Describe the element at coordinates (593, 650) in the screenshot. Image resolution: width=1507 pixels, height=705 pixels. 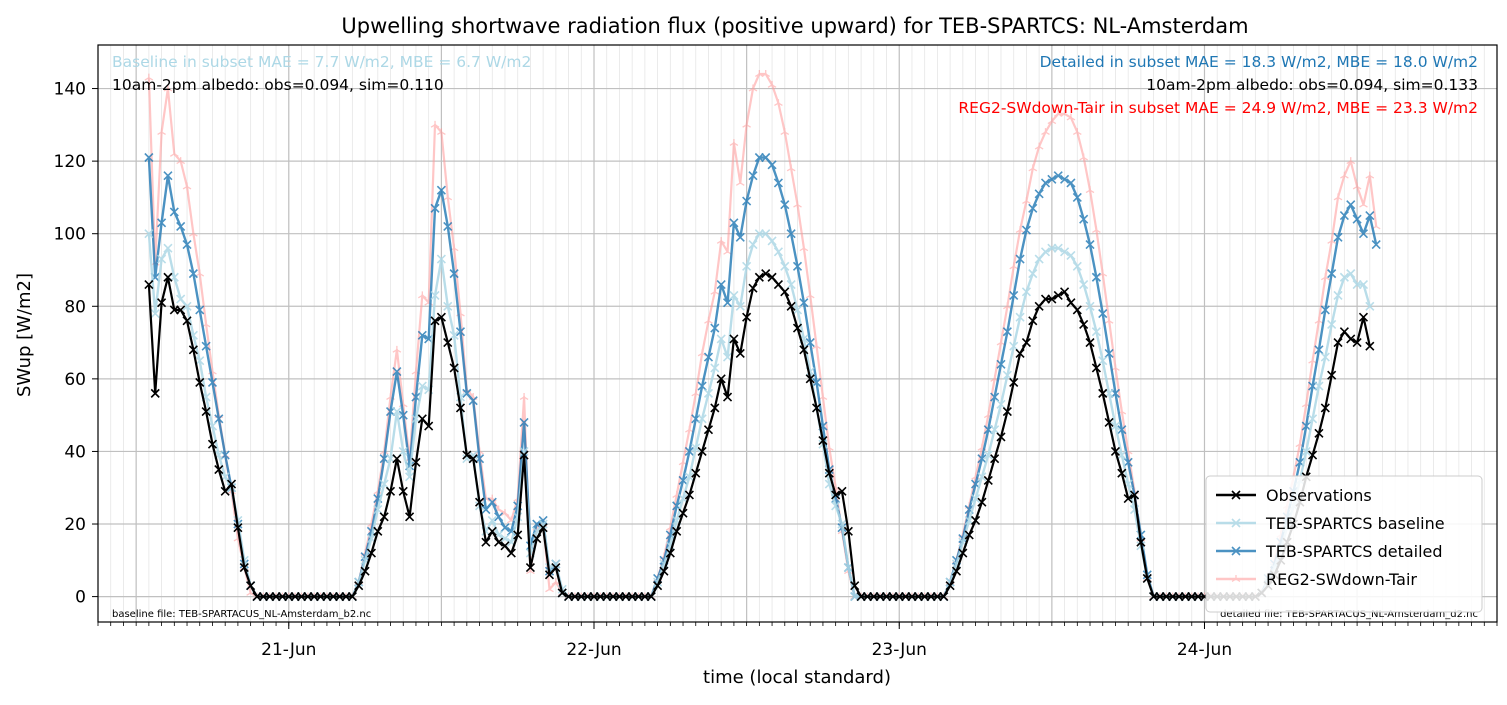
I see `x-tick-label: 22-Jun` at that location.